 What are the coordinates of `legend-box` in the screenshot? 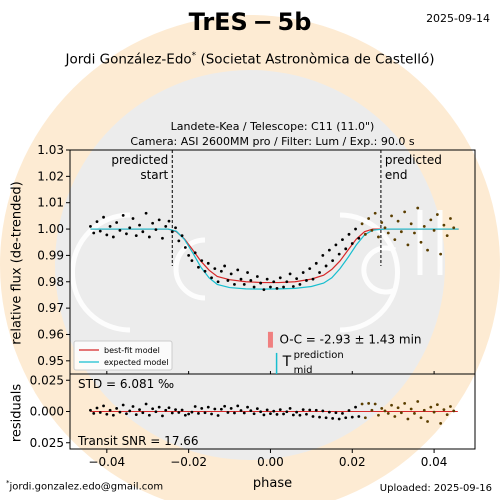 It's located at (123, 355).